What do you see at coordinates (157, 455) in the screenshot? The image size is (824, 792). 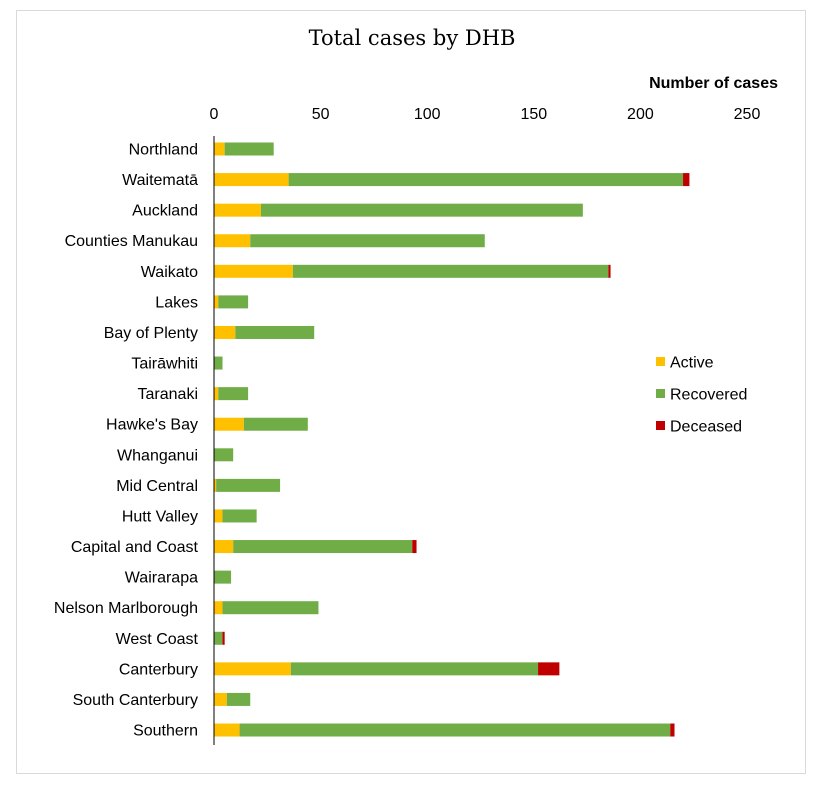 I see `category-label: Whanganui` at bounding box center [157, 455].